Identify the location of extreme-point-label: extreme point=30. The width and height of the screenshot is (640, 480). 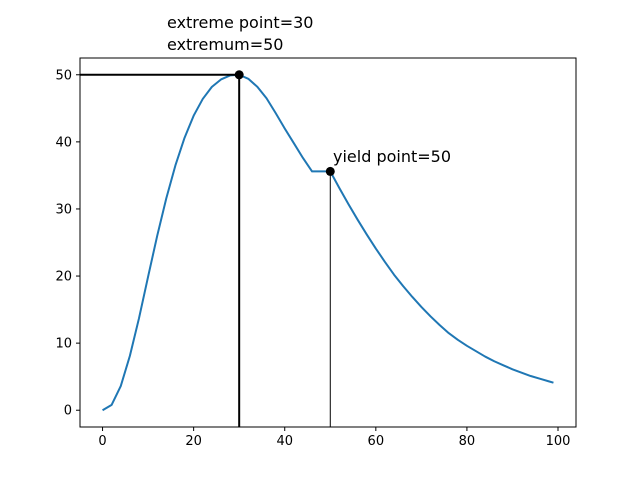
(240, 22).